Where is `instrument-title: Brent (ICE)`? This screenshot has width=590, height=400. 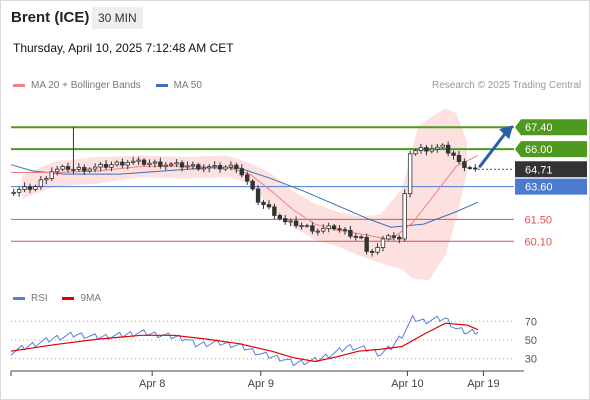 instrument-title: Brent (ICE) is located at coordinates (50, 17).